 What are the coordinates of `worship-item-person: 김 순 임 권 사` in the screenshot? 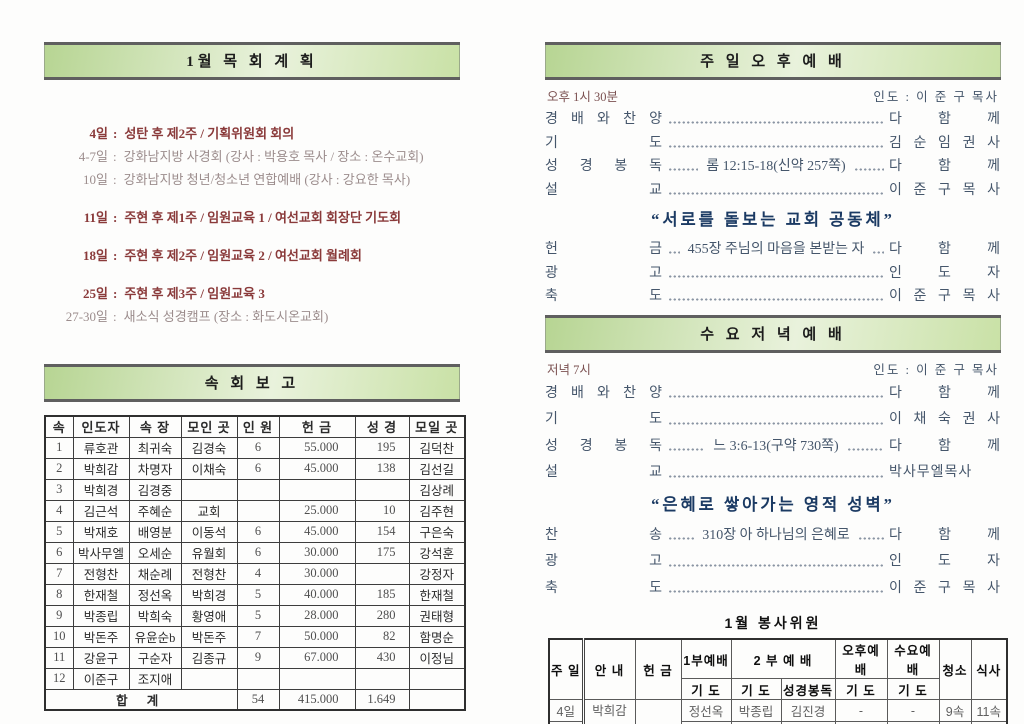 It's located at (945, 143).